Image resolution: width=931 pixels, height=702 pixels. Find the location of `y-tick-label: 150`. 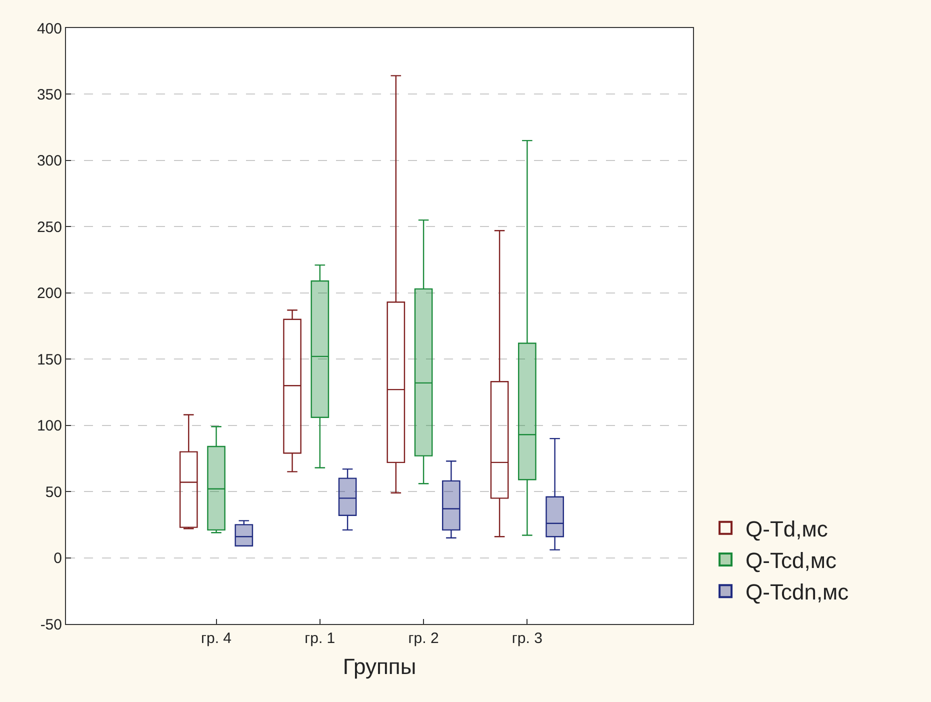

y-tick-label: 150 is located at coordinates (49, 359).